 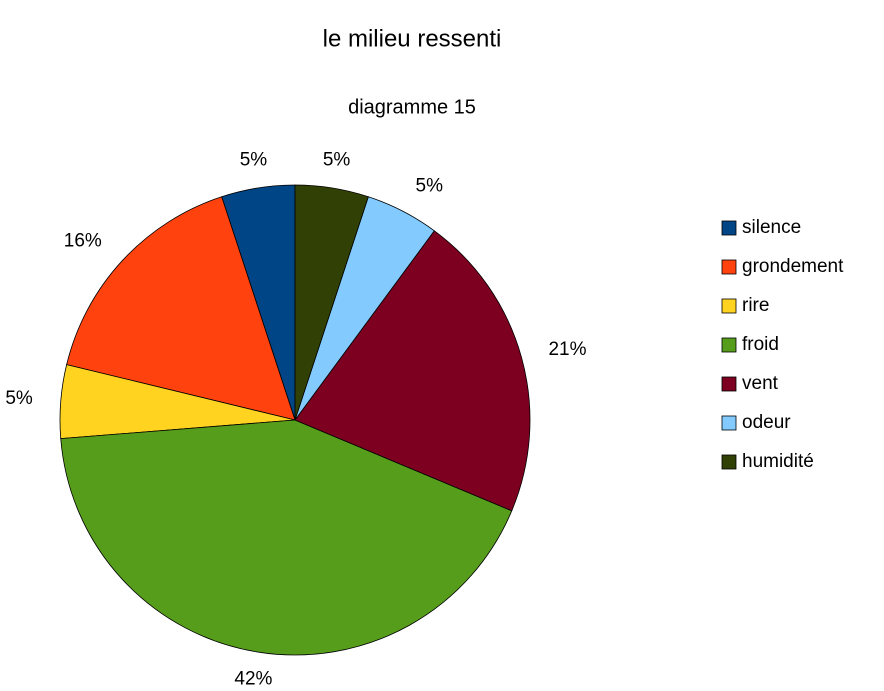 I want to click on data-label: 16%, so click(x=83, y=241).